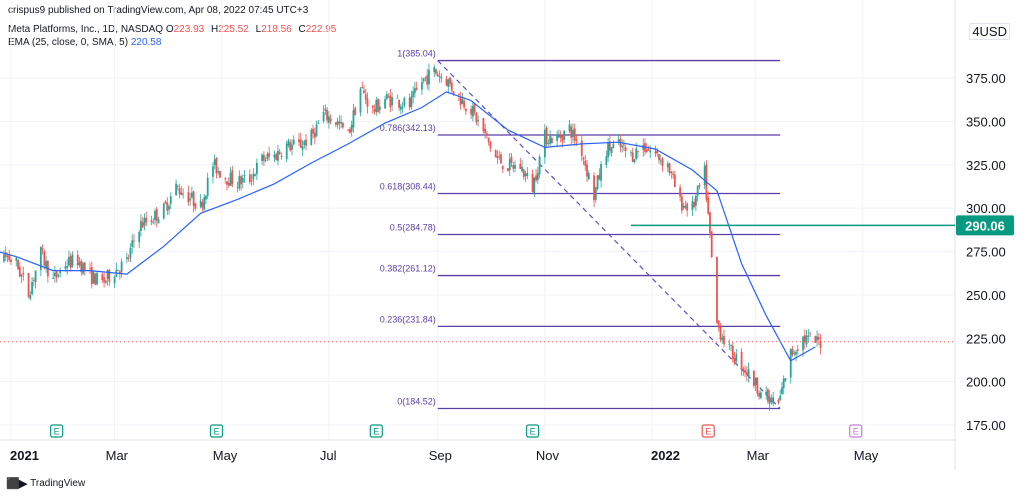 This screenshot has height=497, width=1024. What do you see at coordinates (68, 42) in the screenshot?
I see `ema-label: EMA (25, close, 0, SMA, 5)` at bounding box center [68, 42].